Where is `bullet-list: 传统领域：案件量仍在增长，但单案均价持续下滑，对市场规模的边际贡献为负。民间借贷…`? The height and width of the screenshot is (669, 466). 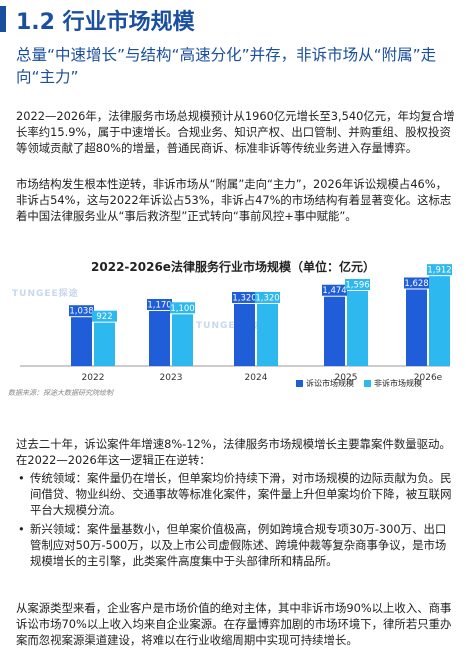
bullet-list: 传统领域：案件量仍在增长，但单案均价持续下滑，对市场规模的边际贡献为负。民间借贷… is located at coordinates (236, 521).